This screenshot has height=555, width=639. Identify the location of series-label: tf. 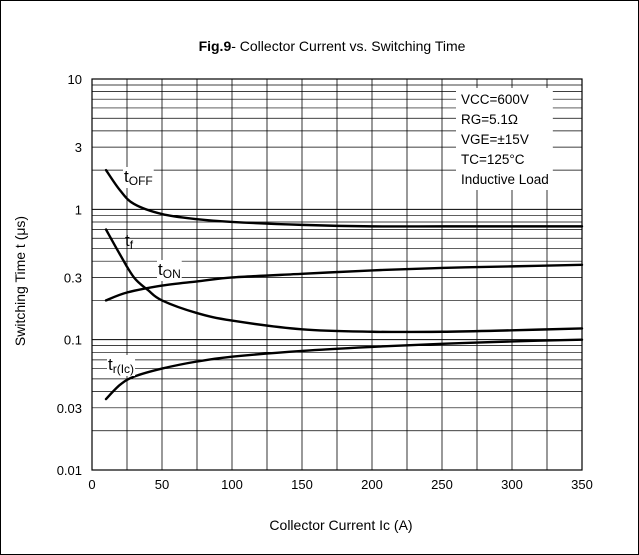
(129, 241).